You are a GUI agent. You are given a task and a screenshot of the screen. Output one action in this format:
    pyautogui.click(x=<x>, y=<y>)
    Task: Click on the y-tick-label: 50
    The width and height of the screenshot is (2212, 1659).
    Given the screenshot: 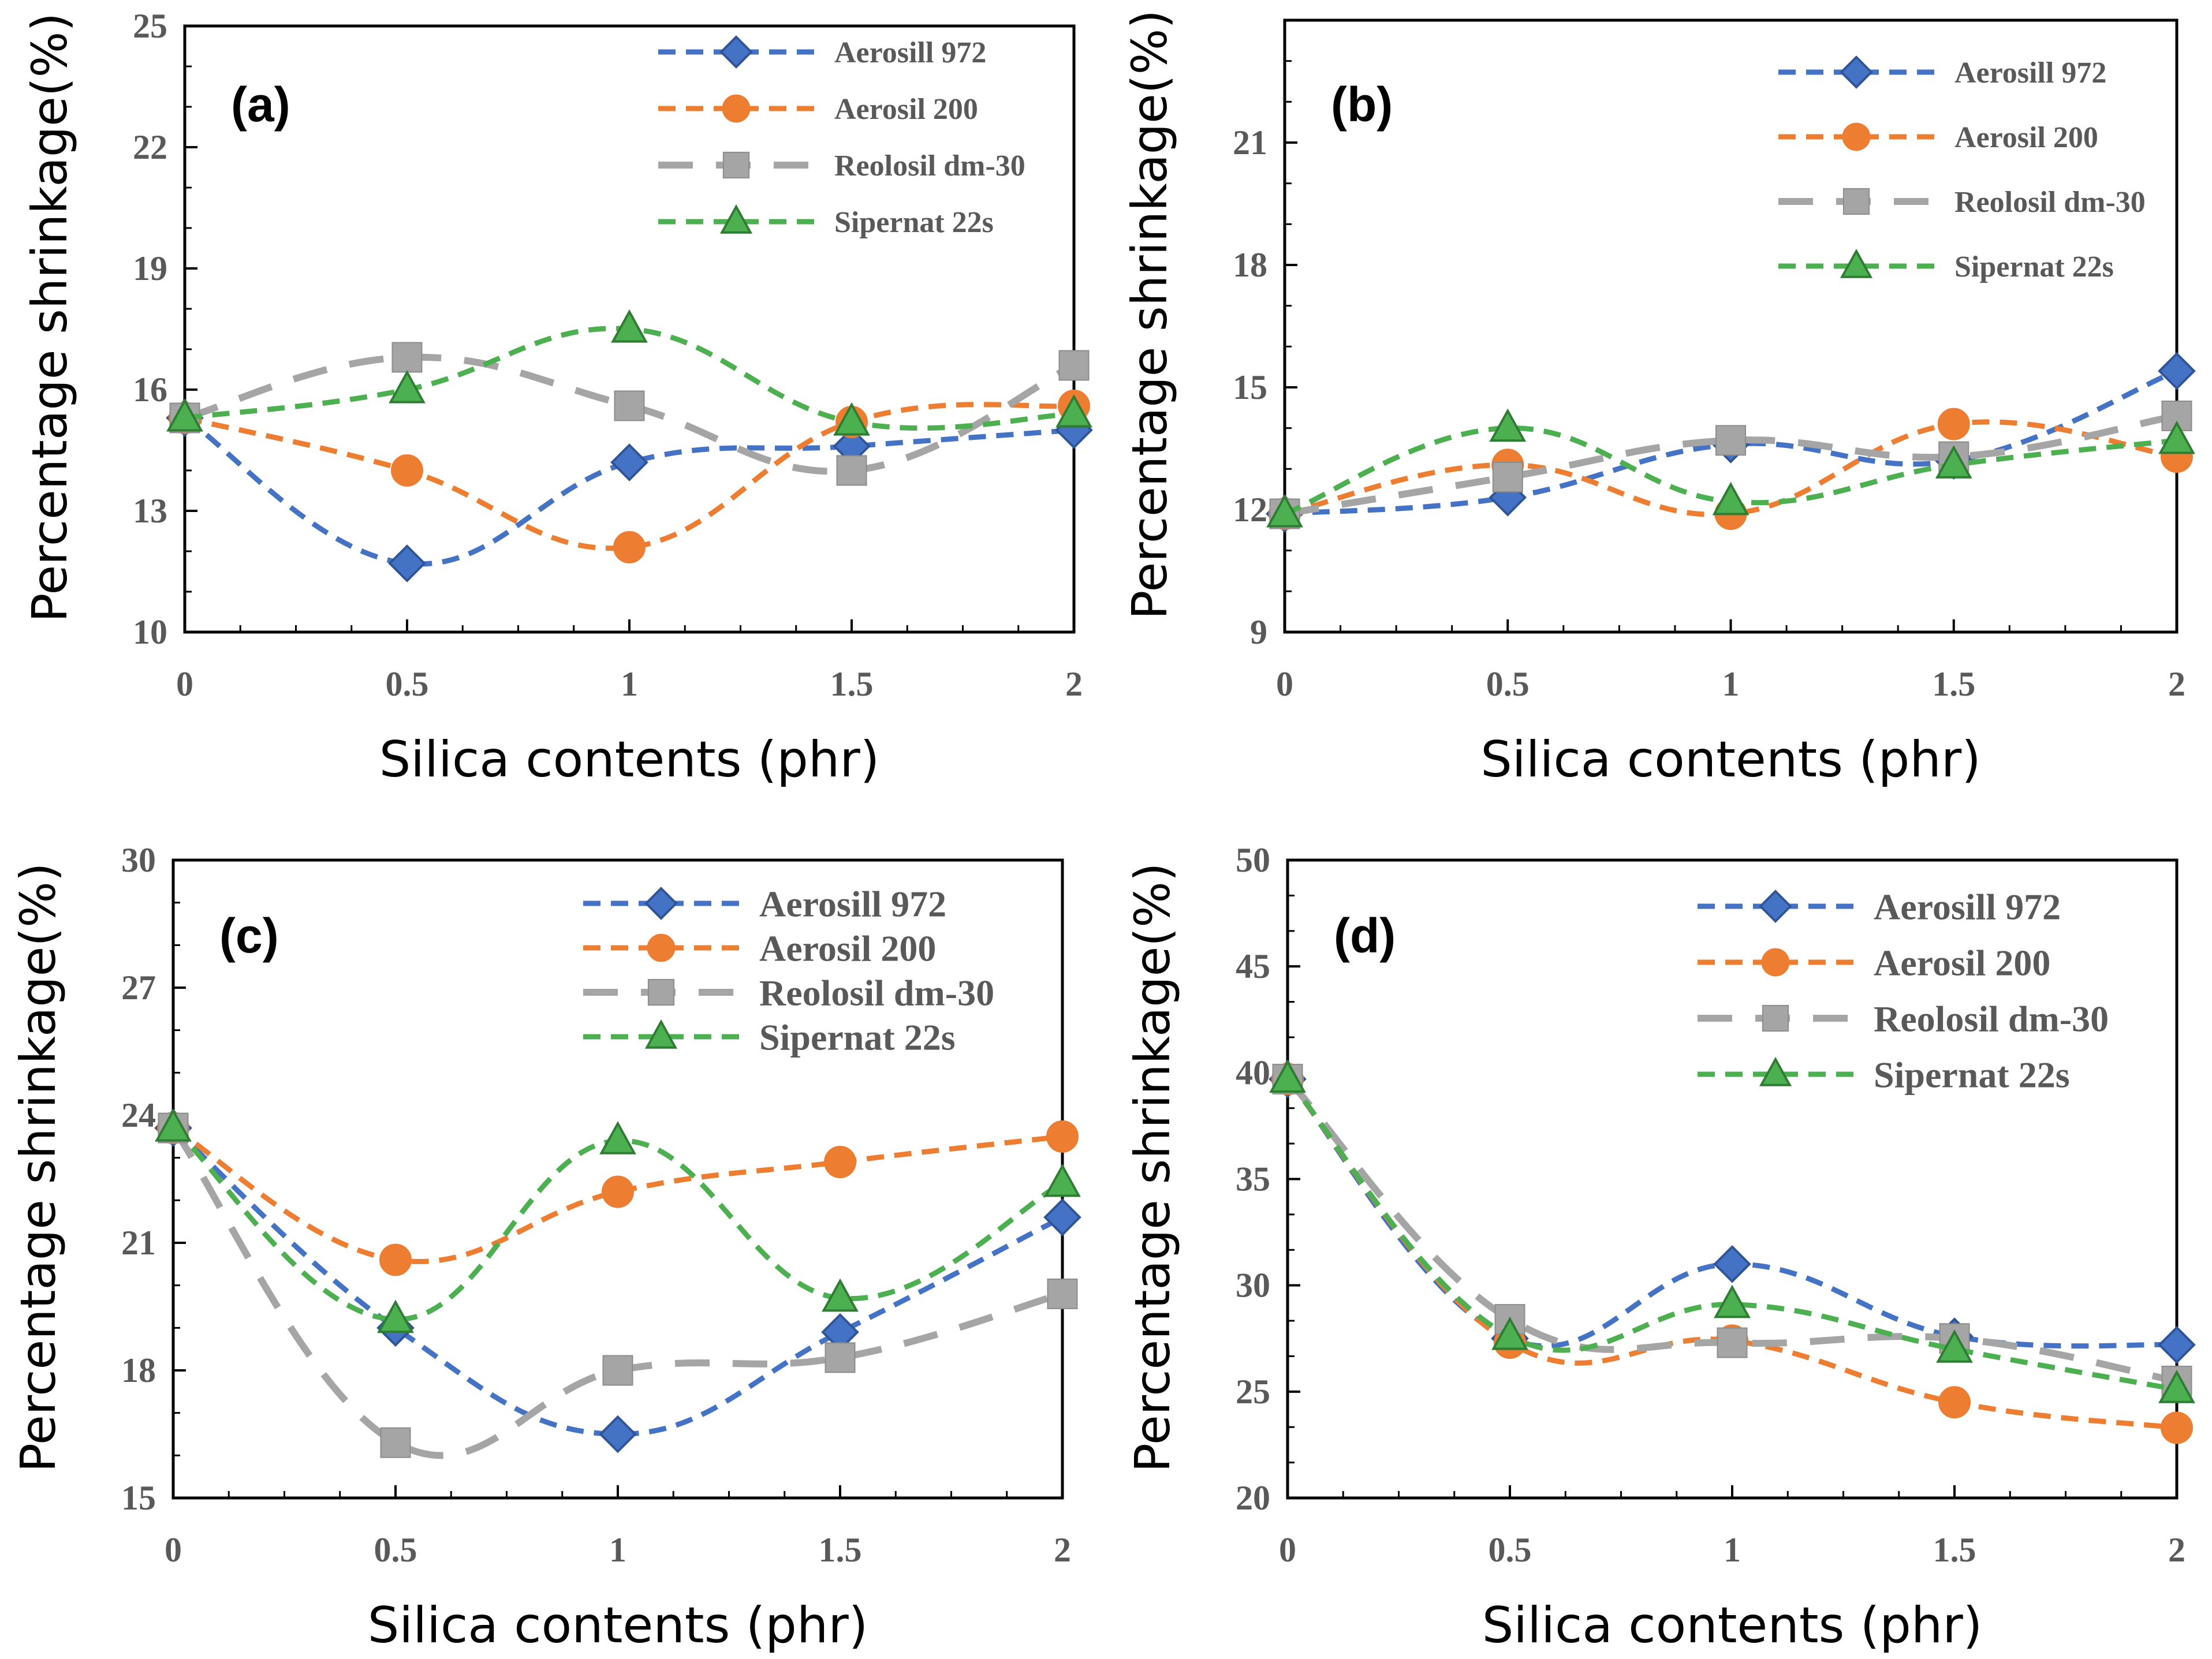 What is the action you would take?
    pyautogui.click(x=1253, y=860)
    